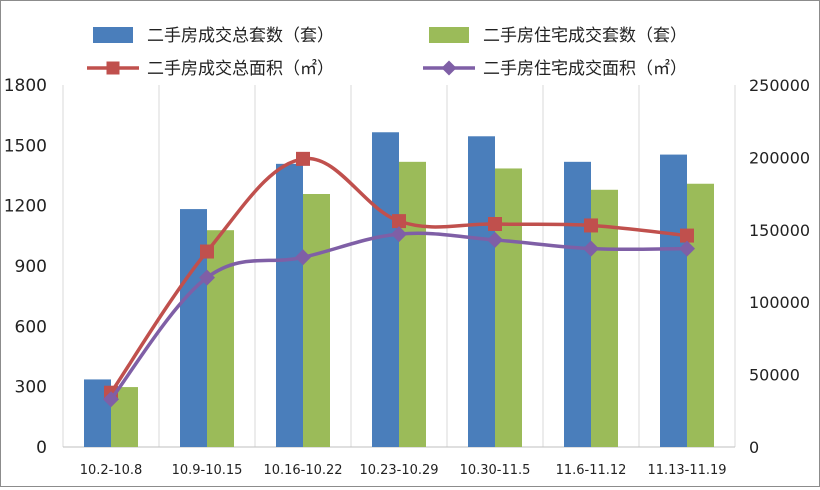 This screenshot has height=490, width=820. Describe the element at coordinates (25, 146) in the screenshot. I see `y-left-tick-label: 1500` at that location.